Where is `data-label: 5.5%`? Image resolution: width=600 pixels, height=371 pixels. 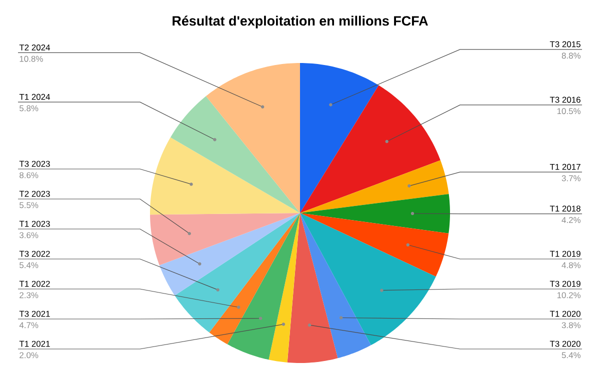 data-label: 5.5% is located at coordinates (29, 205).